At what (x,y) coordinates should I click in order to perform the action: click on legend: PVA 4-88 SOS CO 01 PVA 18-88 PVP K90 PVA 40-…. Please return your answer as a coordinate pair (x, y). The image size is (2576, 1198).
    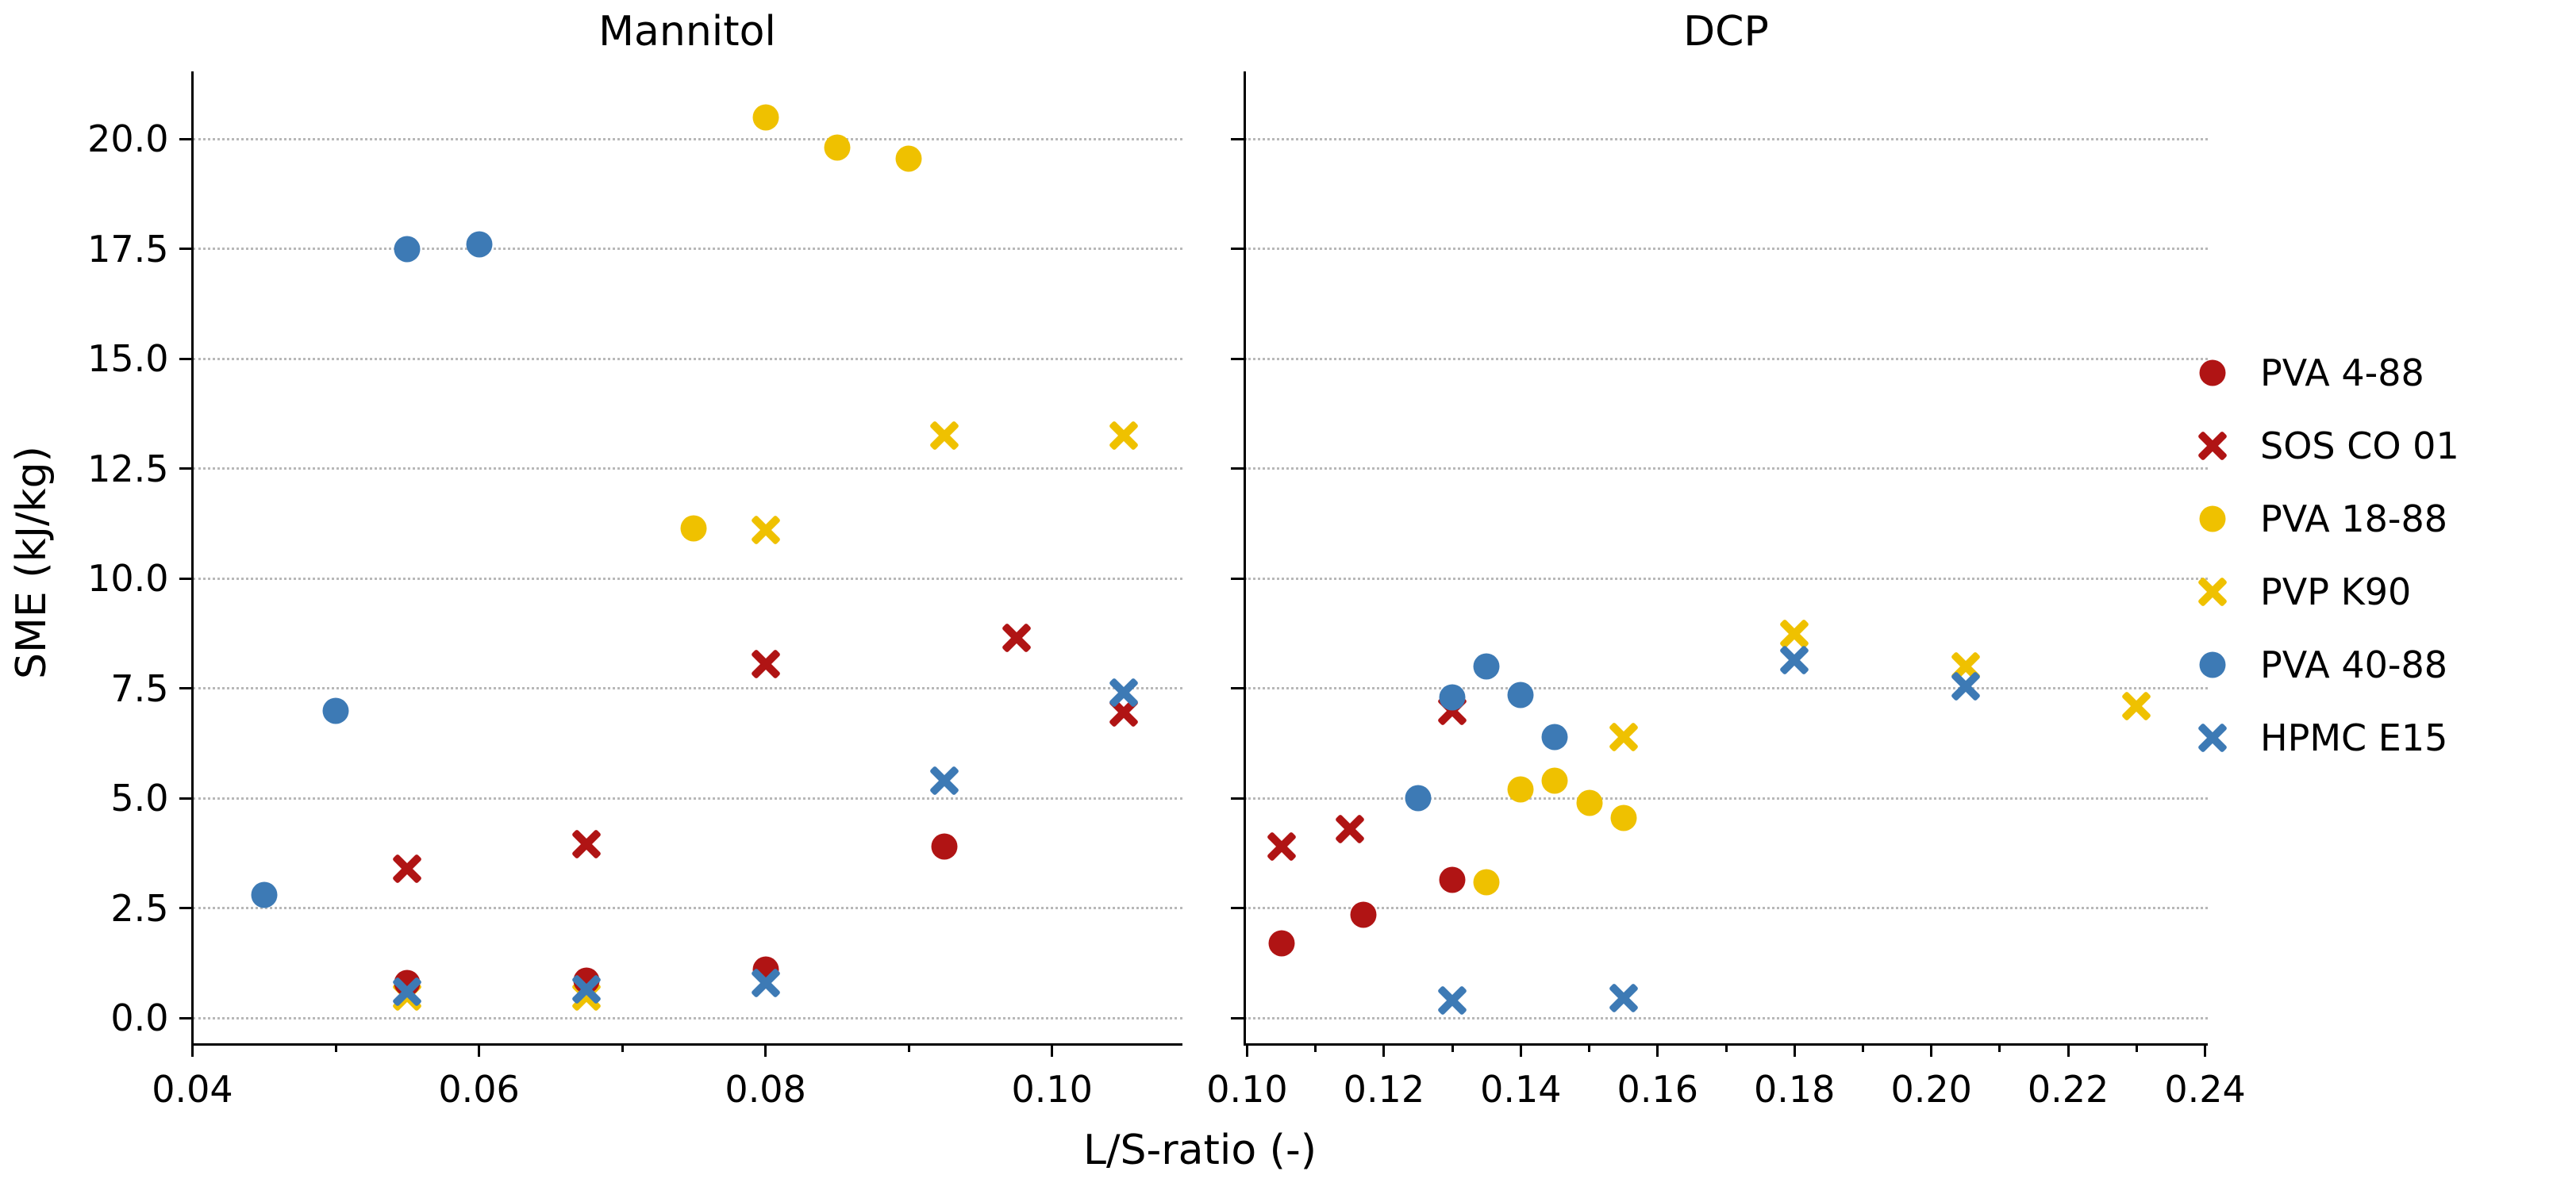
    Looking at the image, I should click on (2323, 555).